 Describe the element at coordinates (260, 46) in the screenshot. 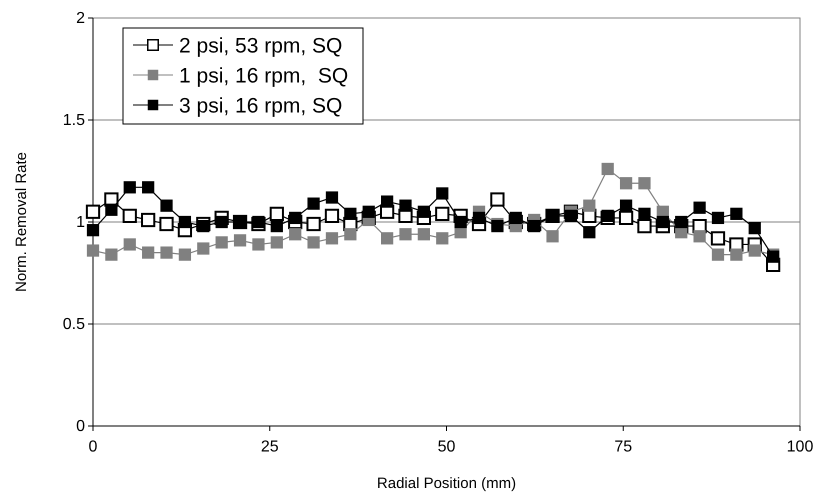

I see `legend-label: 2 psi, 53 rpm, SQ` at that location.